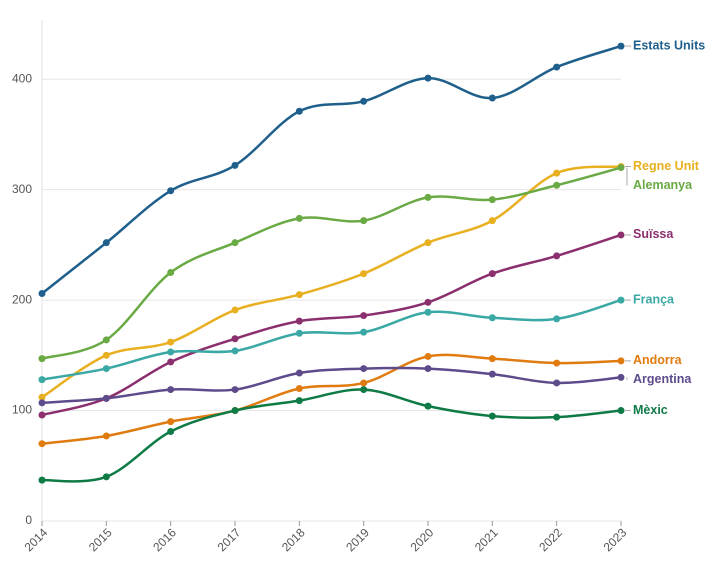 This screenshot has width=719, height=575. I want to click on x-tick-label: 2015, so click(100, 539).